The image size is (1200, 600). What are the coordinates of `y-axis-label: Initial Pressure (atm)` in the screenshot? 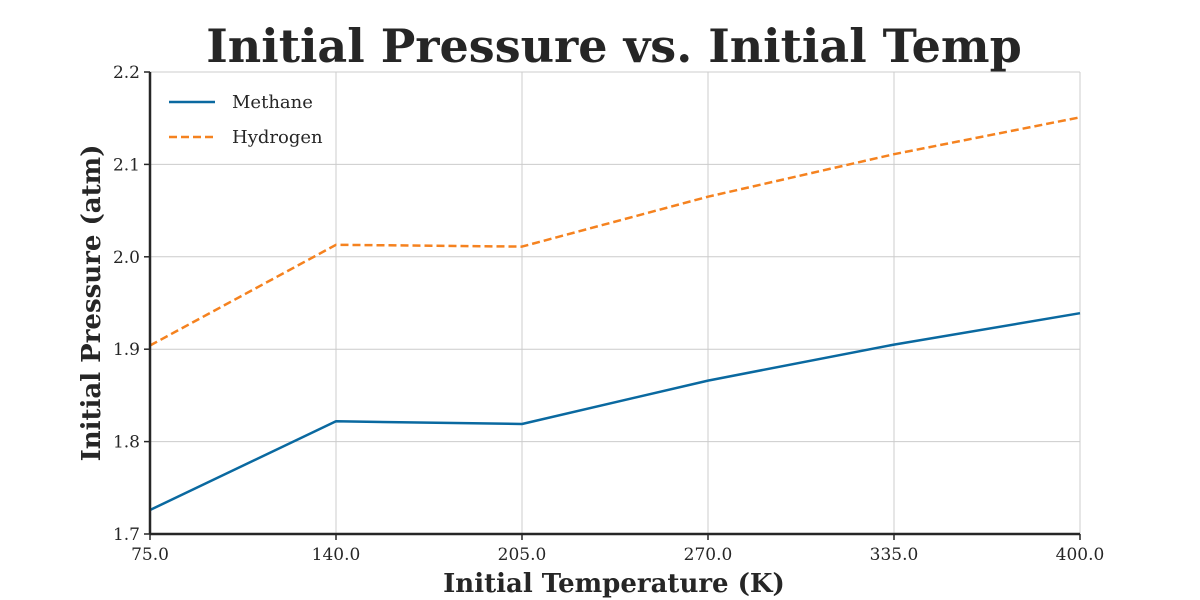 It's located at (92, 303).